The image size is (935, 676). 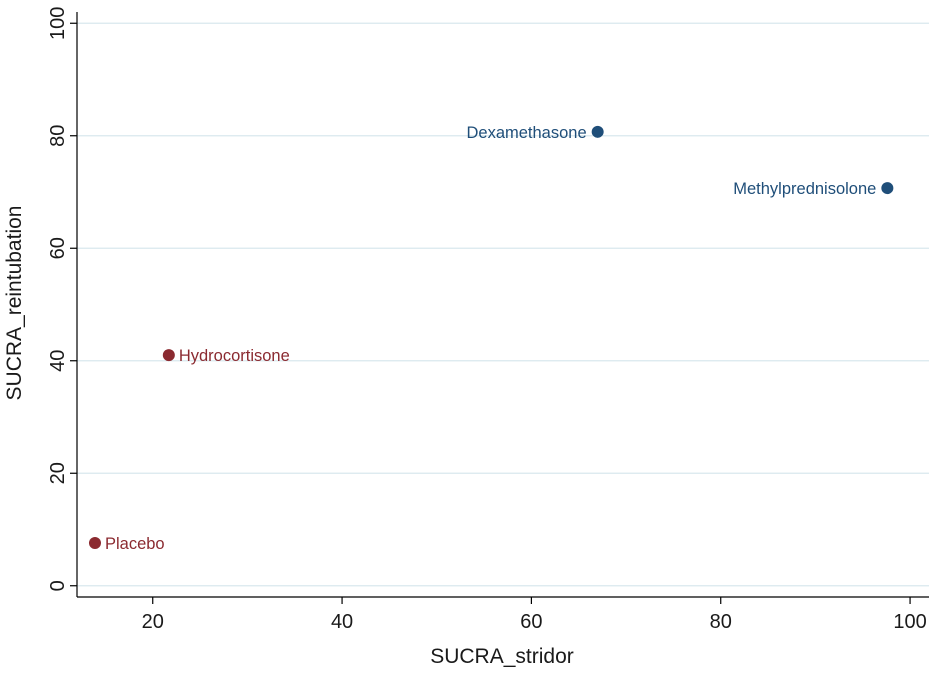 What do you see at coordinates (721, 622) in the screenshot?
I see `x-tick-label: 80` at bounding box center [721, 622].